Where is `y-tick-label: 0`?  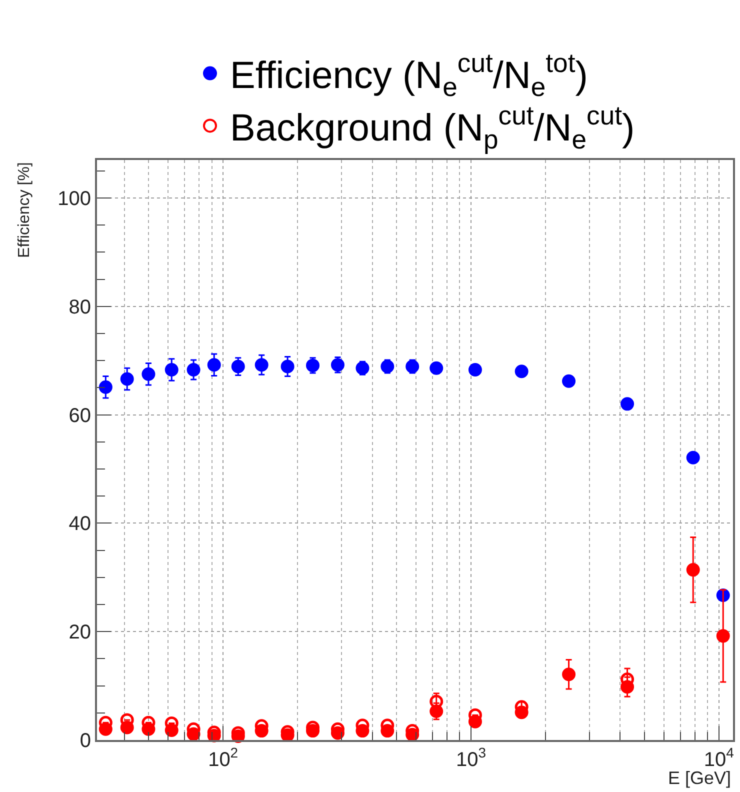
y-tick-label: 0 is located at coordinates (85, 741).